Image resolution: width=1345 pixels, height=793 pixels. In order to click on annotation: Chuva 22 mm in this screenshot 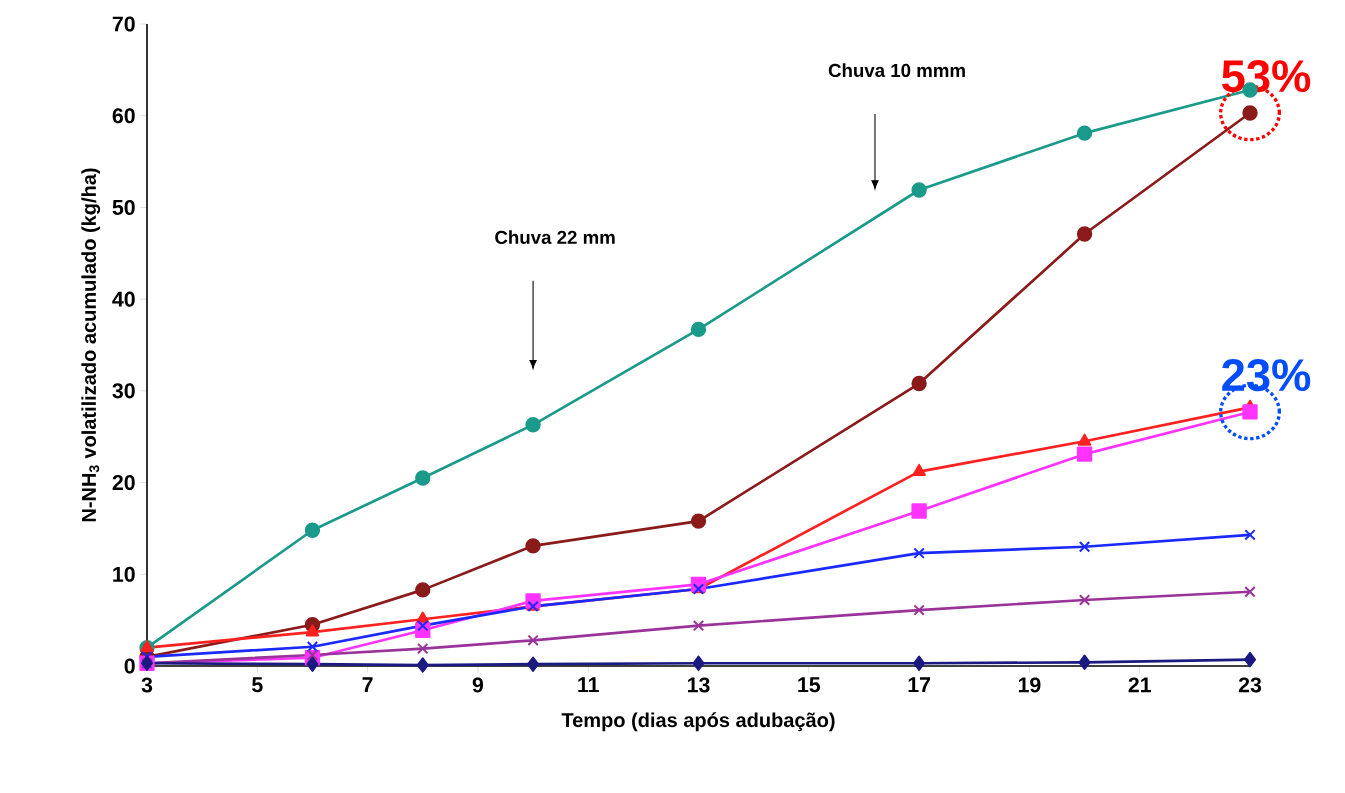, I will do `click(555, 237)`.